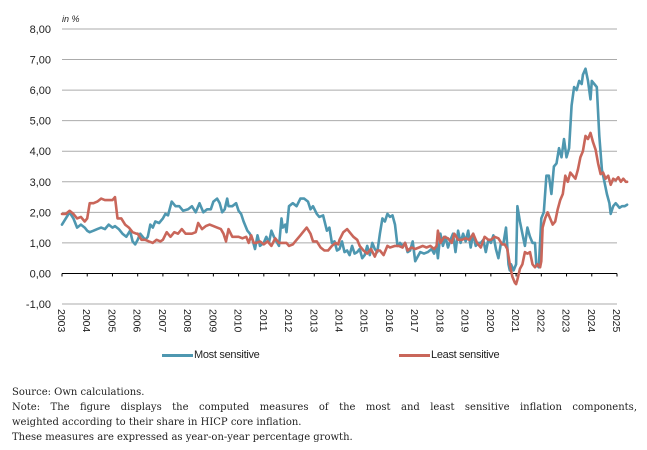  What do you see at coordinates (540, 321) in the screenshot?
I see `x-tick-label: 2022` at bounding box center [540, 321].